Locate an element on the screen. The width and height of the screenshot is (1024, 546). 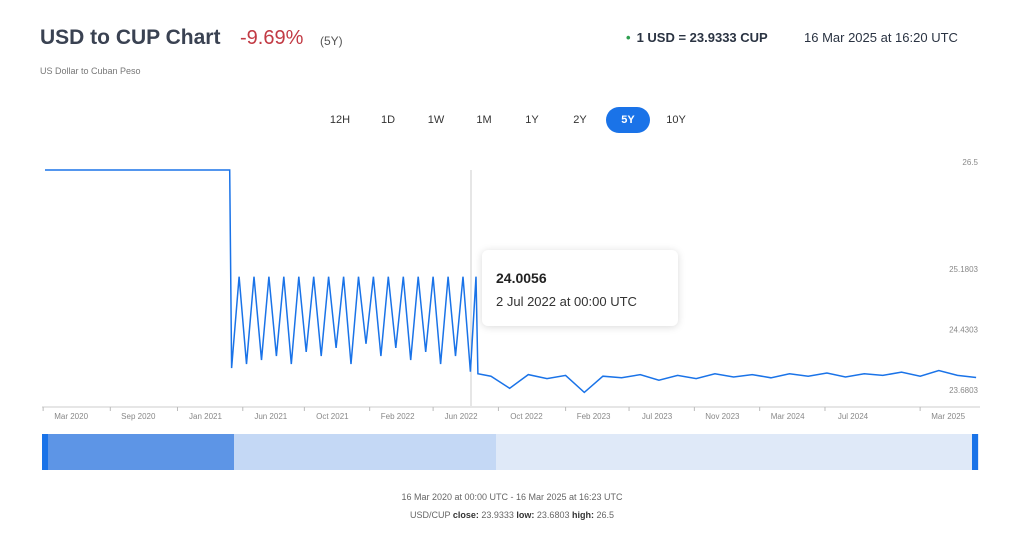
range-button: 2Y is located at coordinates (580, 120).